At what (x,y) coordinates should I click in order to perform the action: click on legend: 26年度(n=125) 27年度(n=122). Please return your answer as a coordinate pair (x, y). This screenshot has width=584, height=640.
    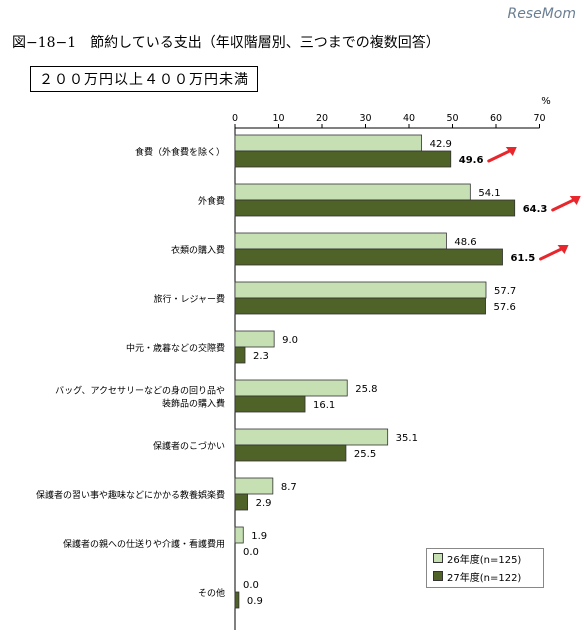
    Looking at the image, I should click on (485, 568).